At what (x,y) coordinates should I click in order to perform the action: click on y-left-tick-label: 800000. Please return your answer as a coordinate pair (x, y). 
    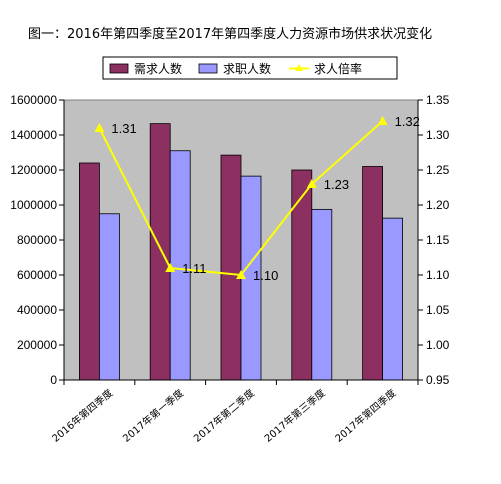
    Looking at the image, I should click on (37, 240).